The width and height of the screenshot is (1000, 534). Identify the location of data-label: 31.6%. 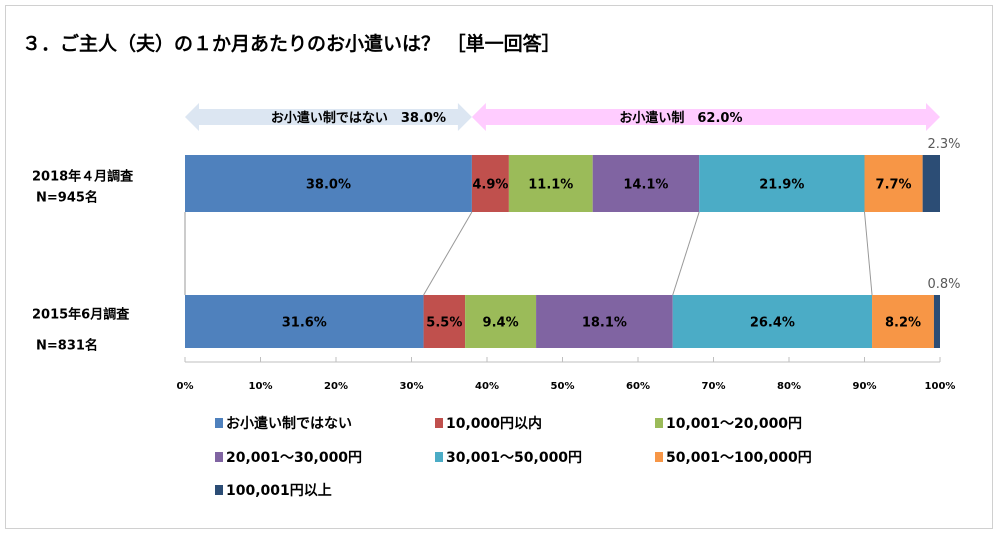
(304, 323).